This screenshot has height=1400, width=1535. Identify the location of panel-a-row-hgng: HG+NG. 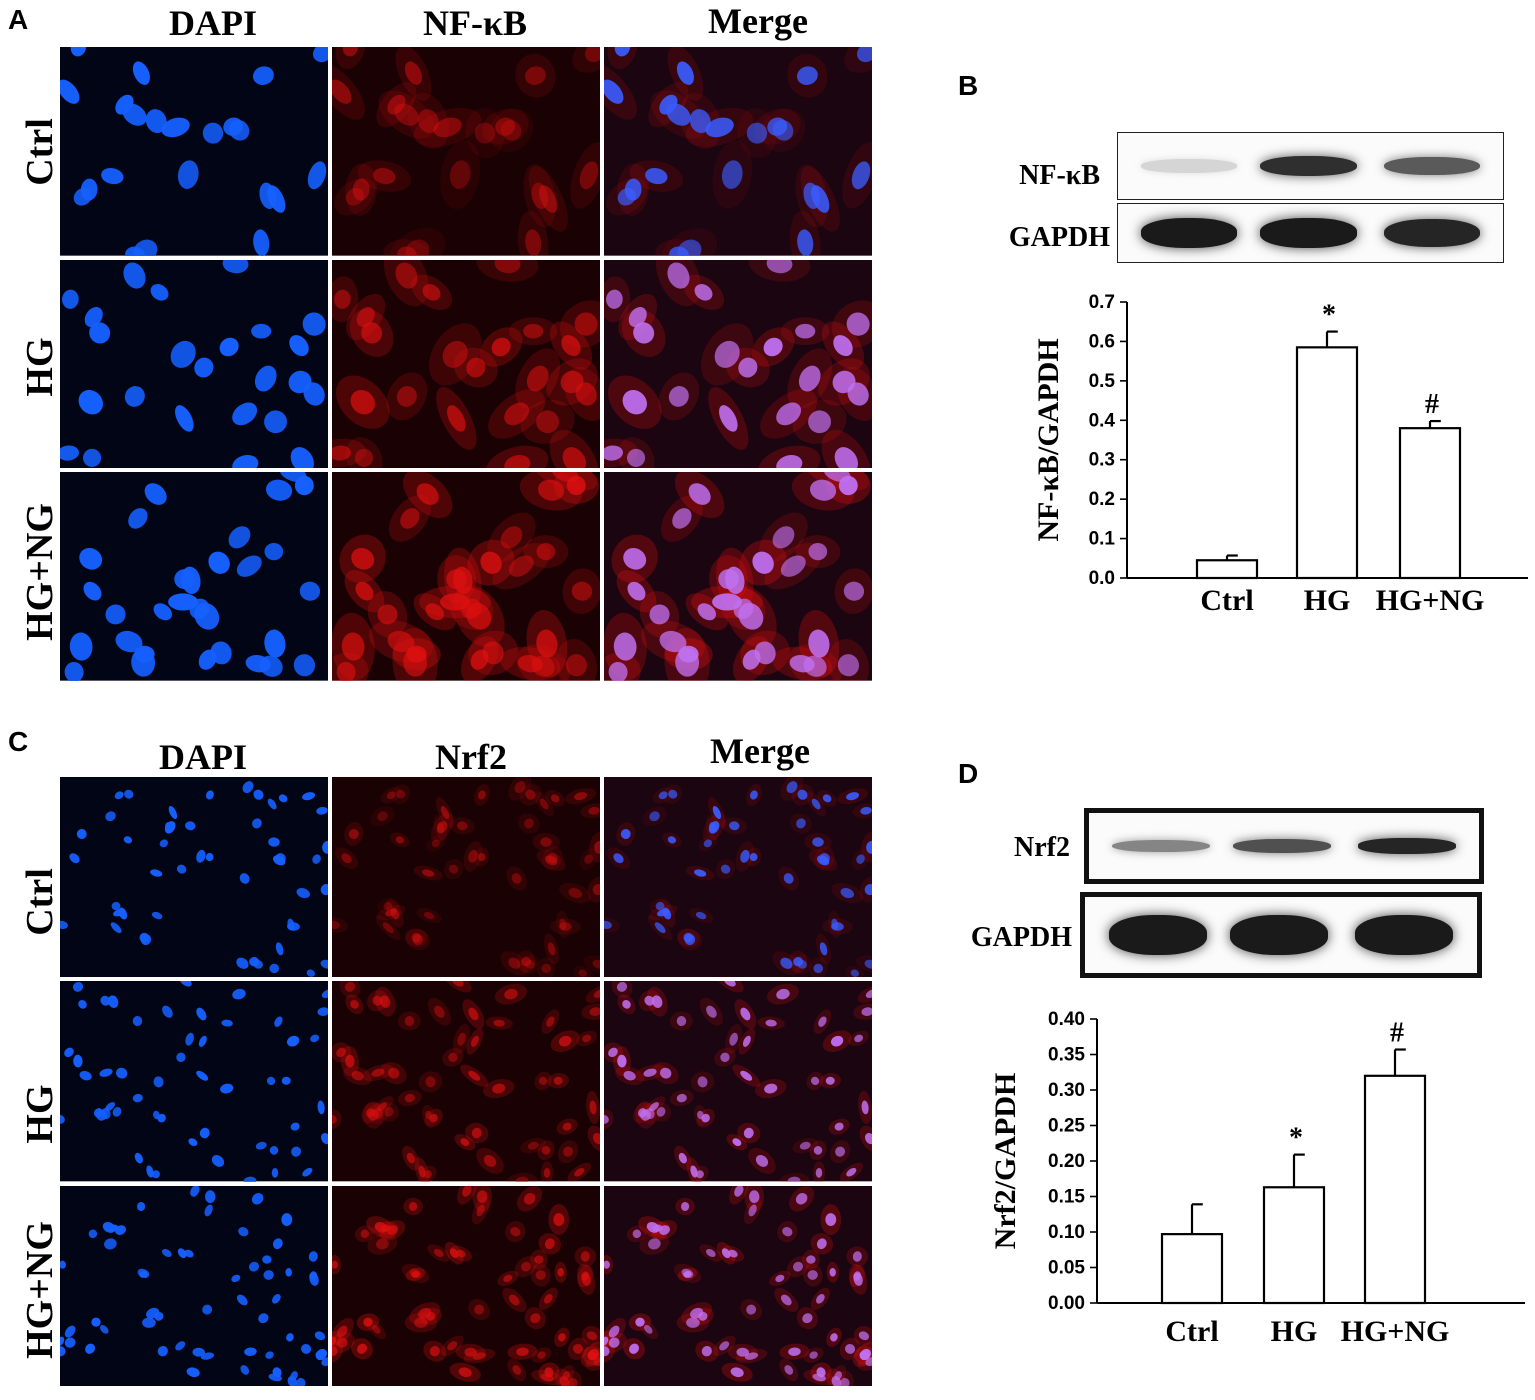
(40, 572).